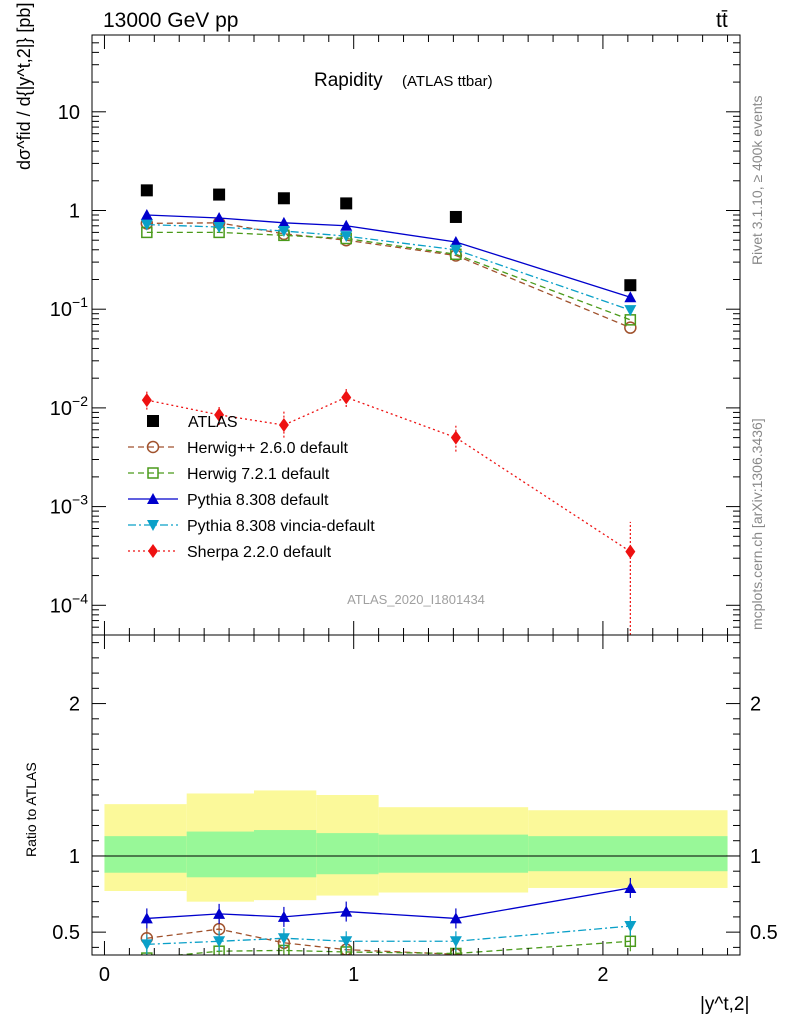 This screenshot has height=1024, width=786. Describe the element at coordinates (348, 80) in the screenshot. I see `chart-title: Rapidity` at that location.